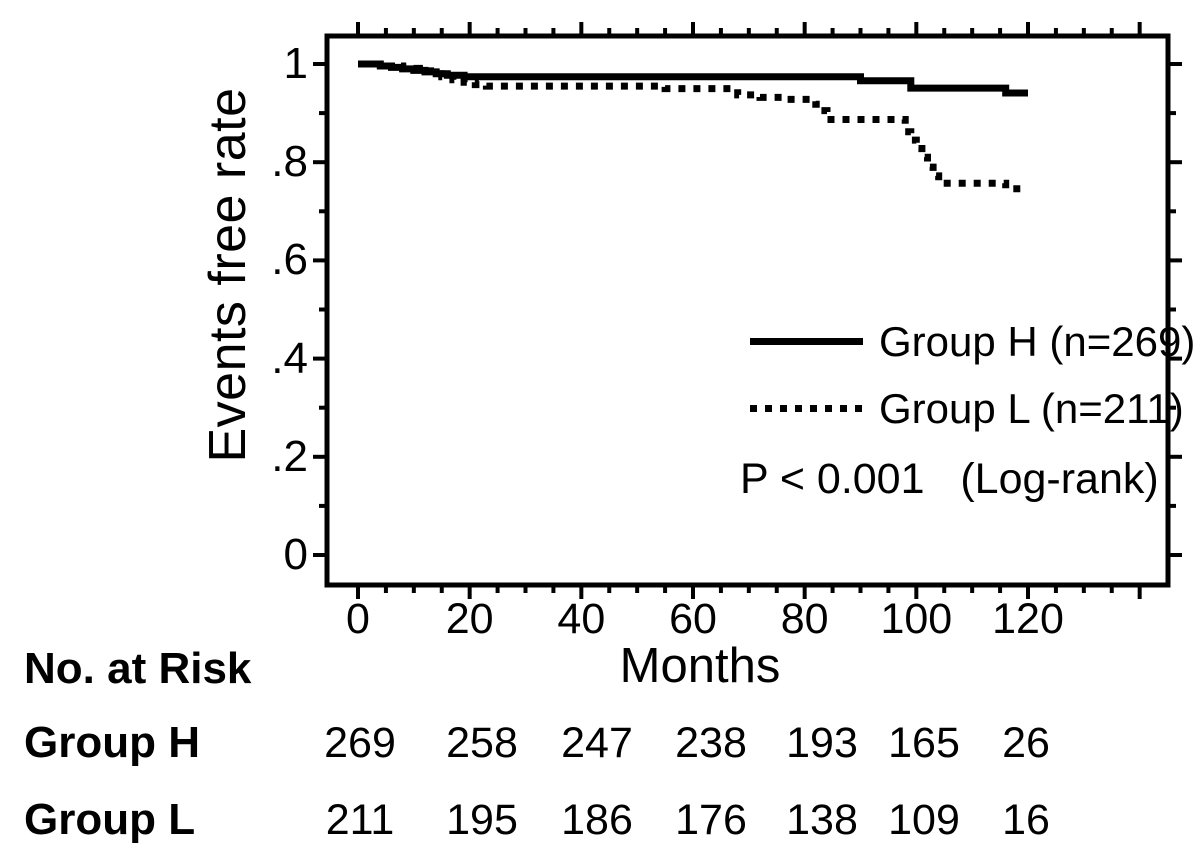 The width and height of the screenshot is (1200, 859). What do you see at coordinates (110, 819) in the screenshot?
I see `at-risk-row-label-group-l: Group L` at bounding box center [110, 819].